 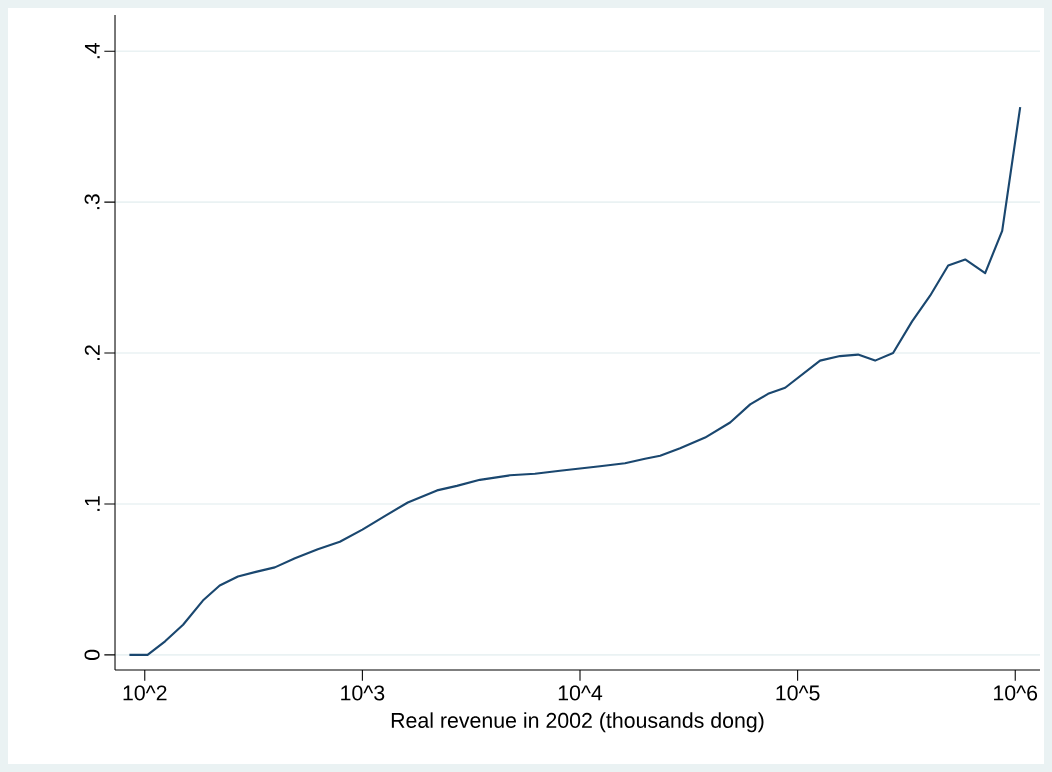 What do you see at coordinates (92, 654) in the screenshot?
I see `y-tick-label: 0` at bounding box center [92, 654].